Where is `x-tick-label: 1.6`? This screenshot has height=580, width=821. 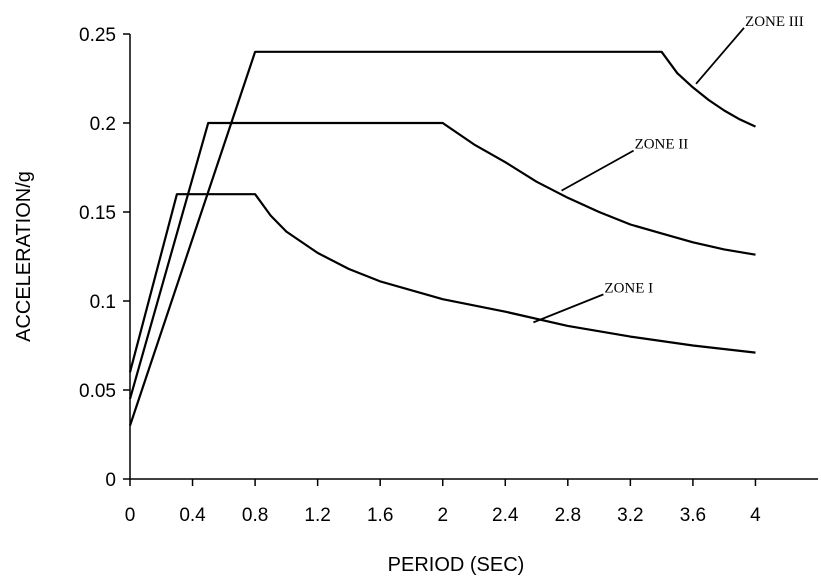 x-tick-label: 1.6 is located at coordinates (380, 515).